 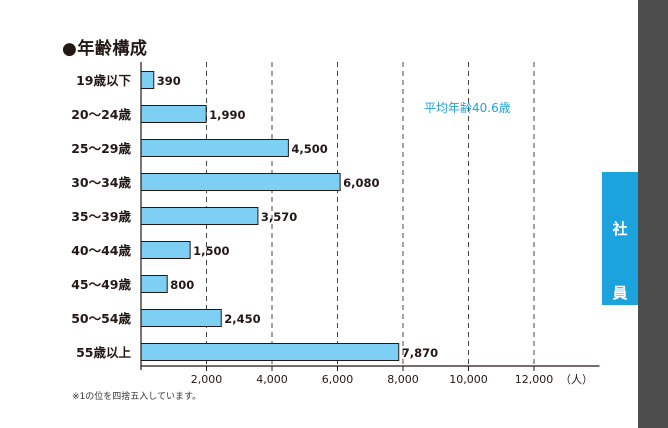 I want to click on side-tab-char-1: 社, so click(x=620, y=229).